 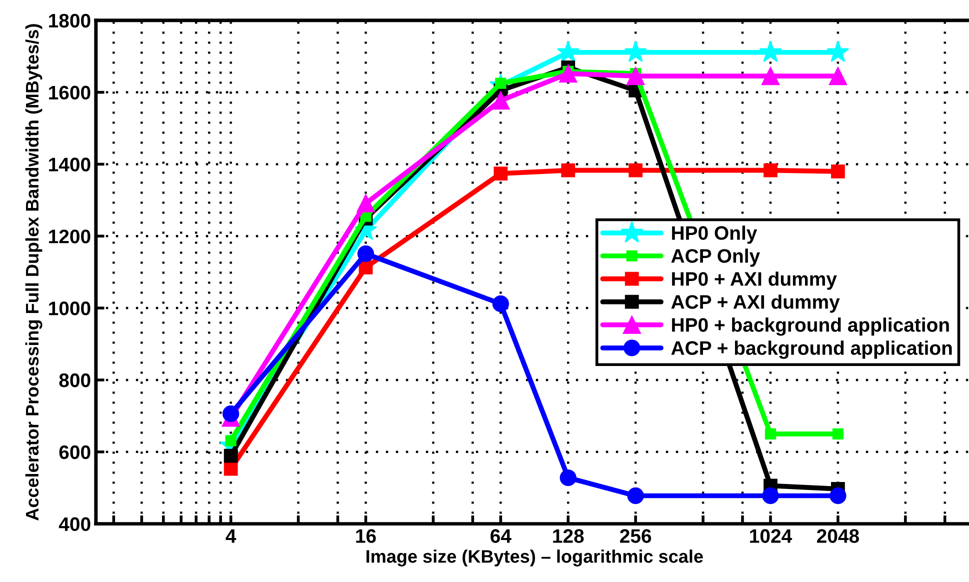 What do you see at coordinates (715, 257) in the screenshot?
I see `legend-label: ACP Only` at bounding box center [715, 257].